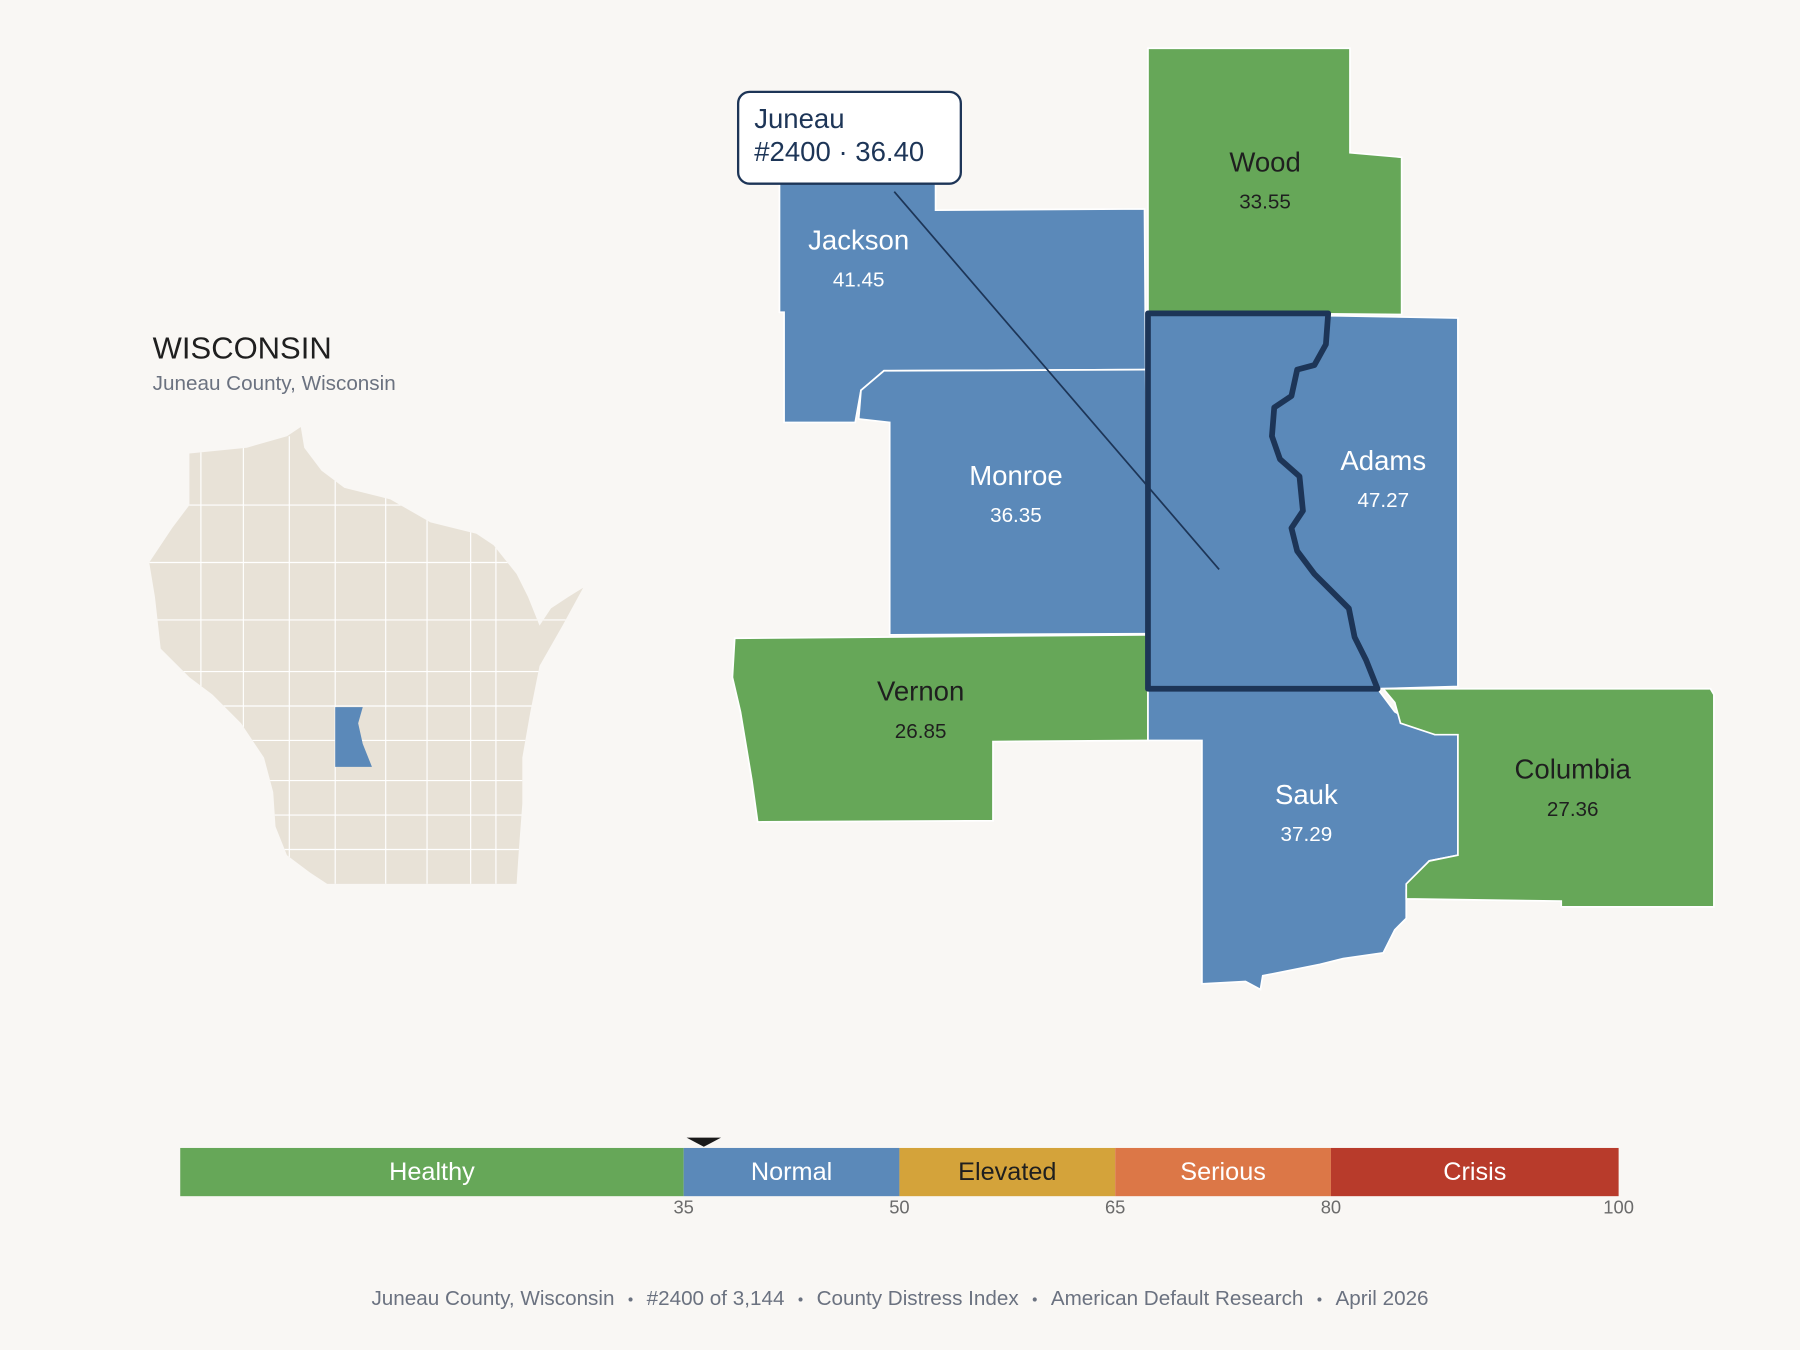 Image resolution: width=1800 pixels, height=1350 pixels. Describe the element at coordinates (1307, 834) in the screenshot. I see `county-value: 37.29` at that location.